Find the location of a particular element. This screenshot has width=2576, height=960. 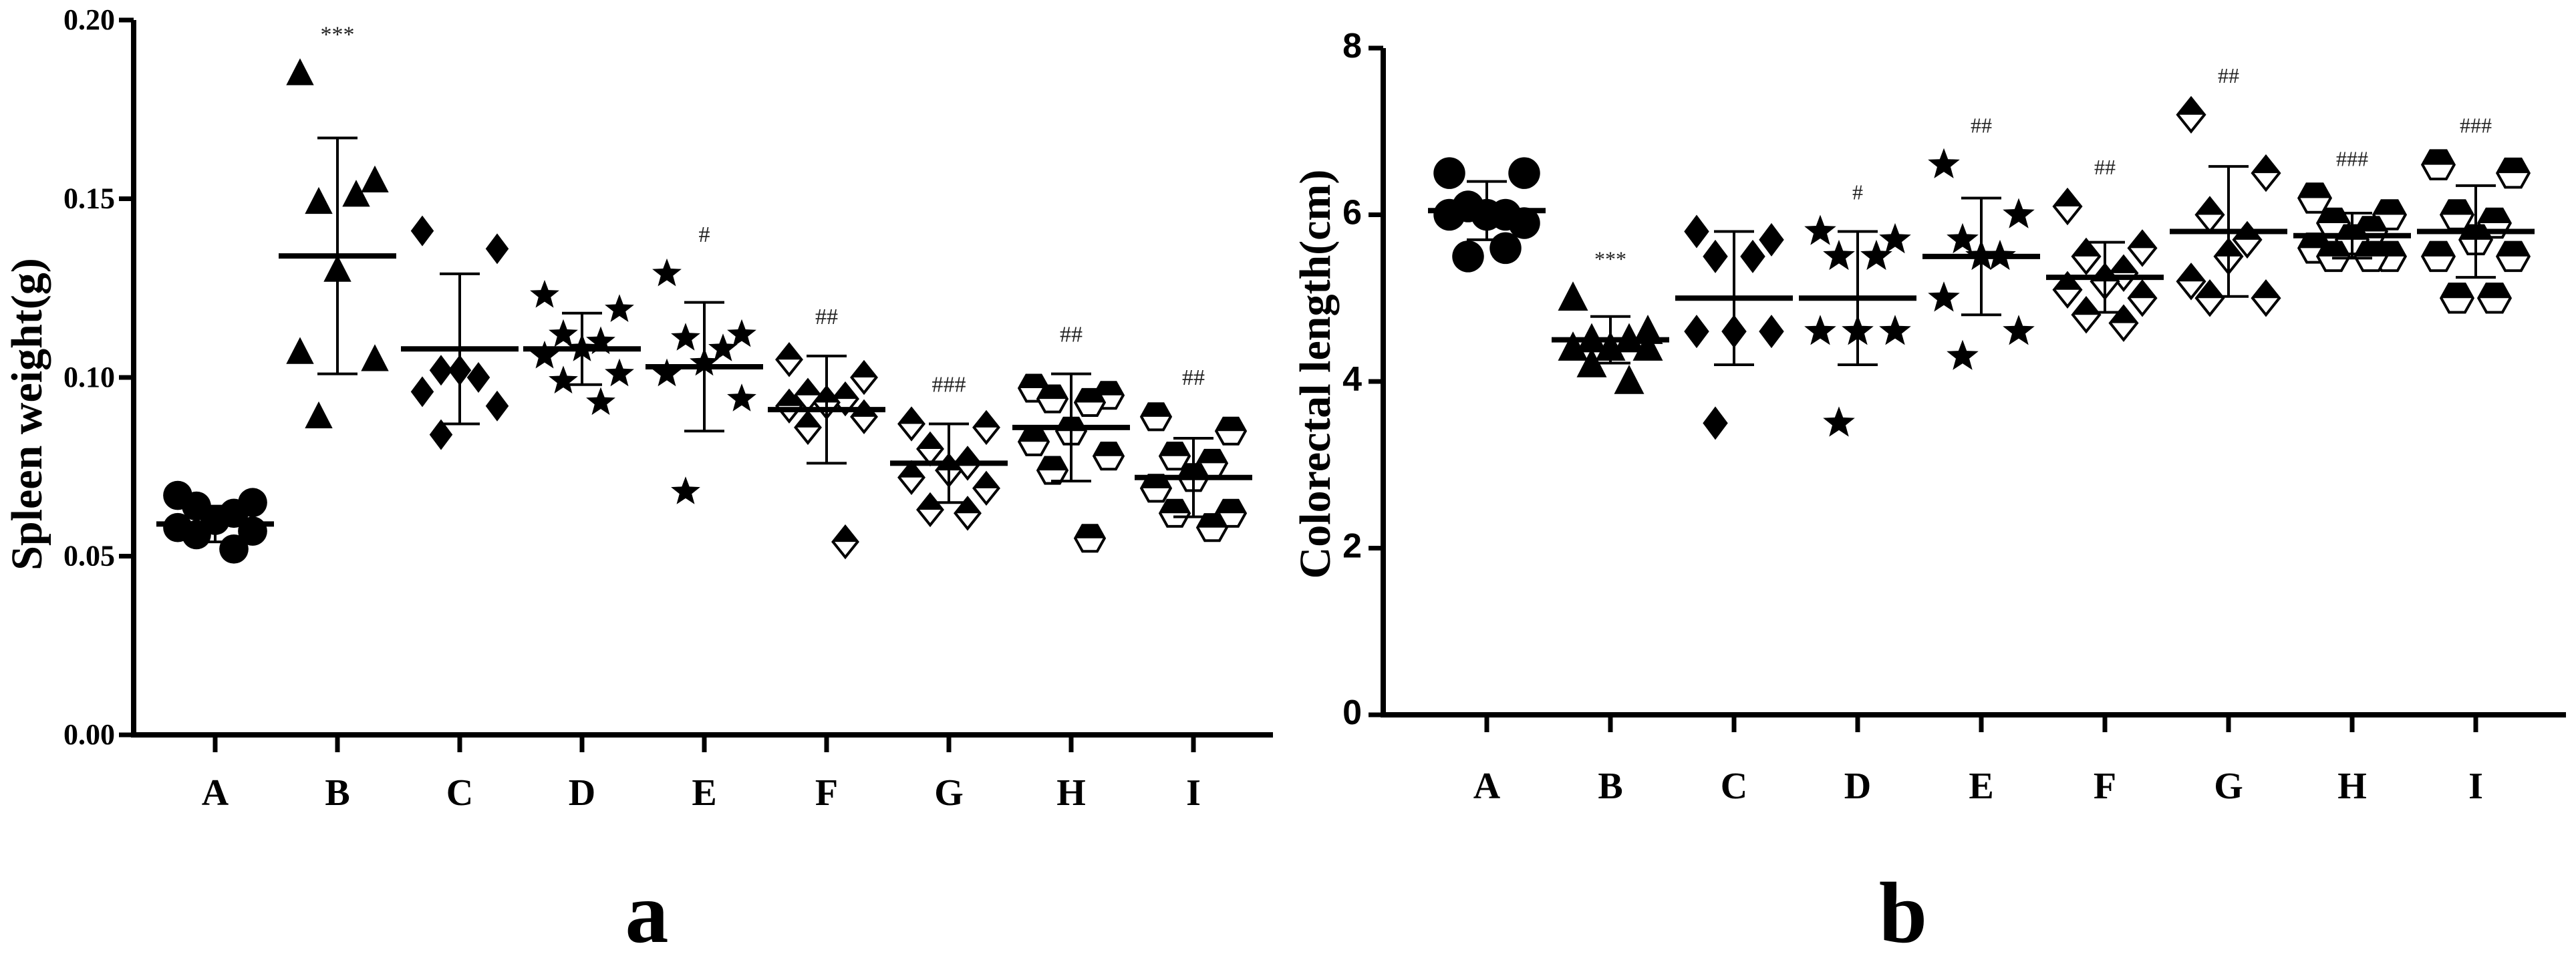

panel-a-significance-label: # is located at coordinates (704, 234).